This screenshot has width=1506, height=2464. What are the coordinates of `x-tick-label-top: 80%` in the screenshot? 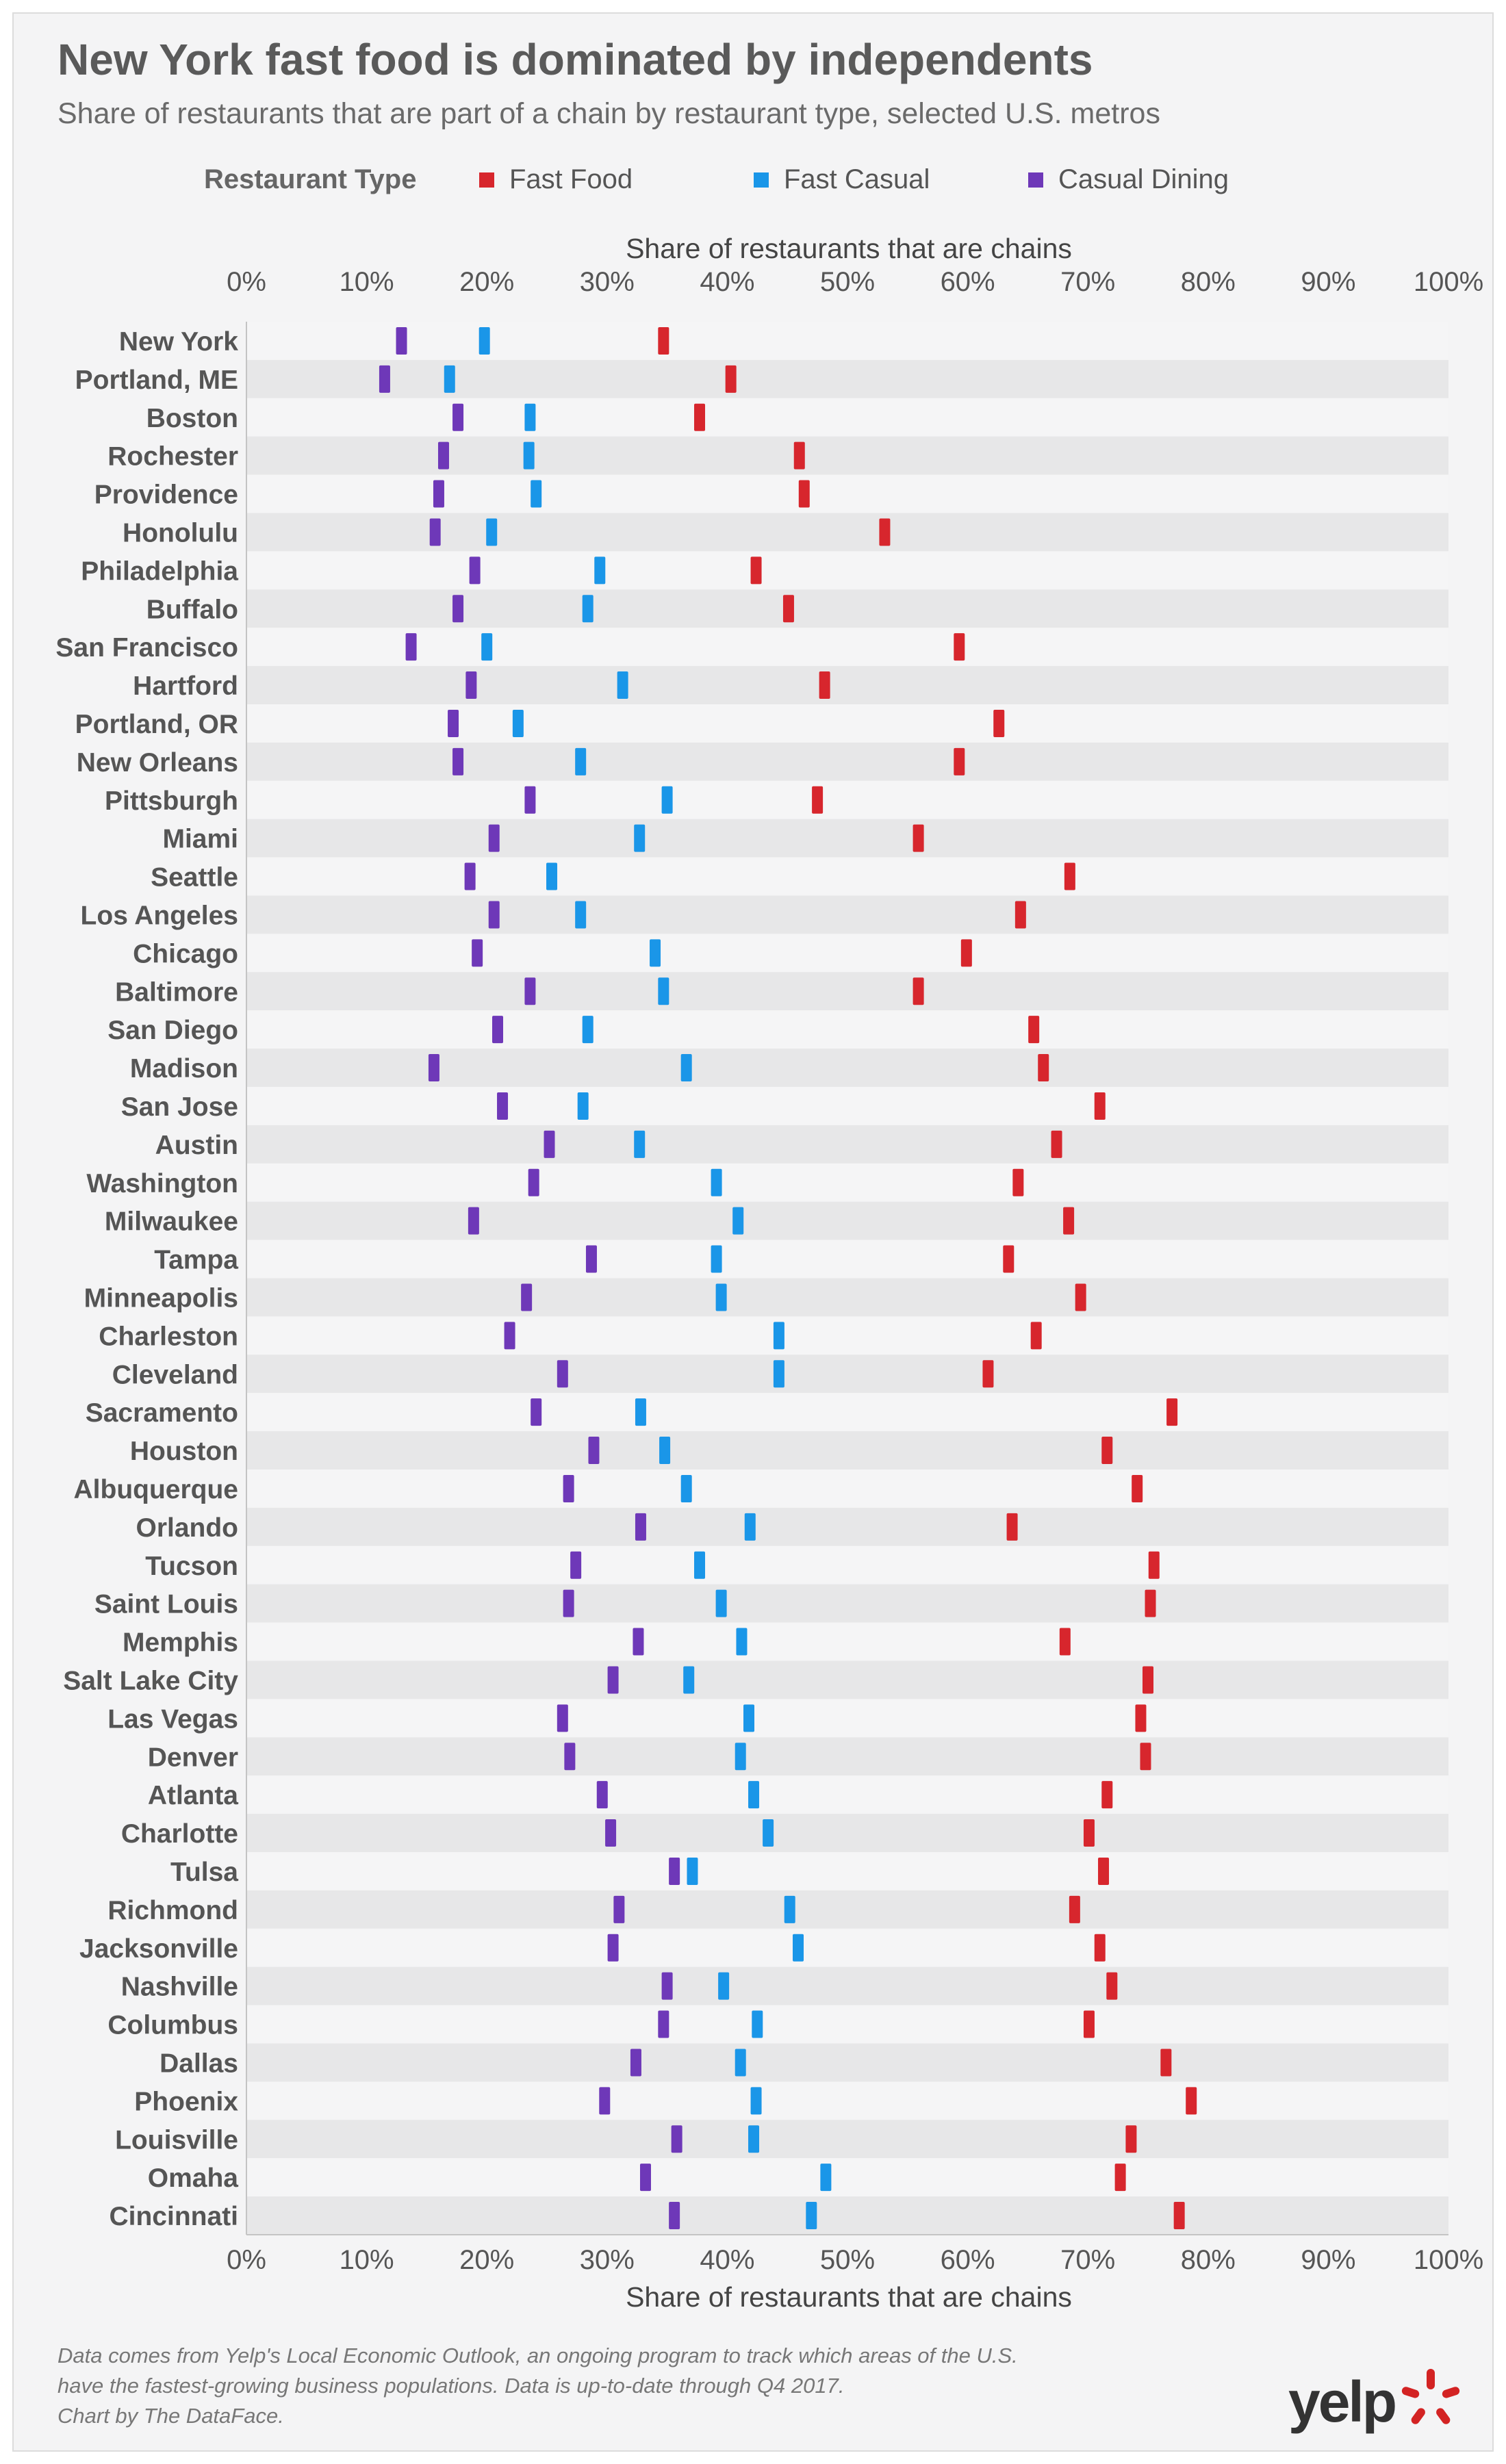 It's located at (1208, 282).